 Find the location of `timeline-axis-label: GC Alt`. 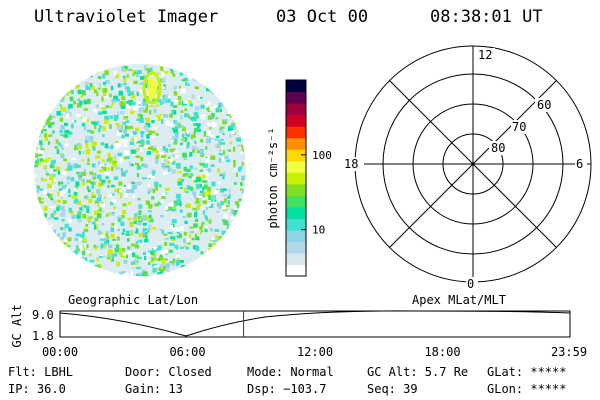

timeline-axis-label: GC Alt is located at coordinates (17, 325).